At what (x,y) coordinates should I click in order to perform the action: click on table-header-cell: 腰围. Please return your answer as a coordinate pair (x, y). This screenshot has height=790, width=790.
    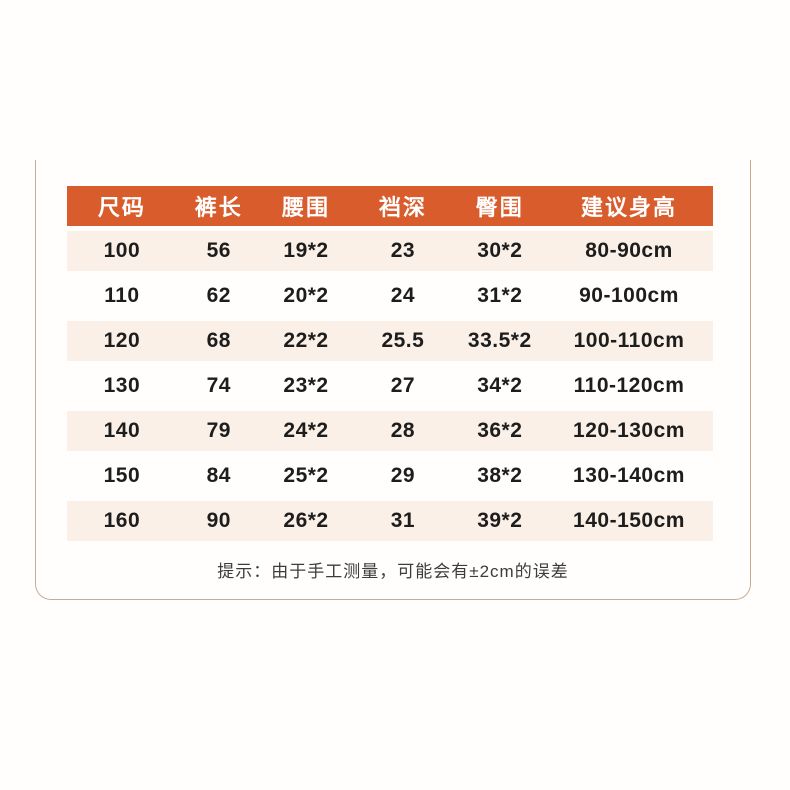
    Looking at the image, I should click on (306, 206).